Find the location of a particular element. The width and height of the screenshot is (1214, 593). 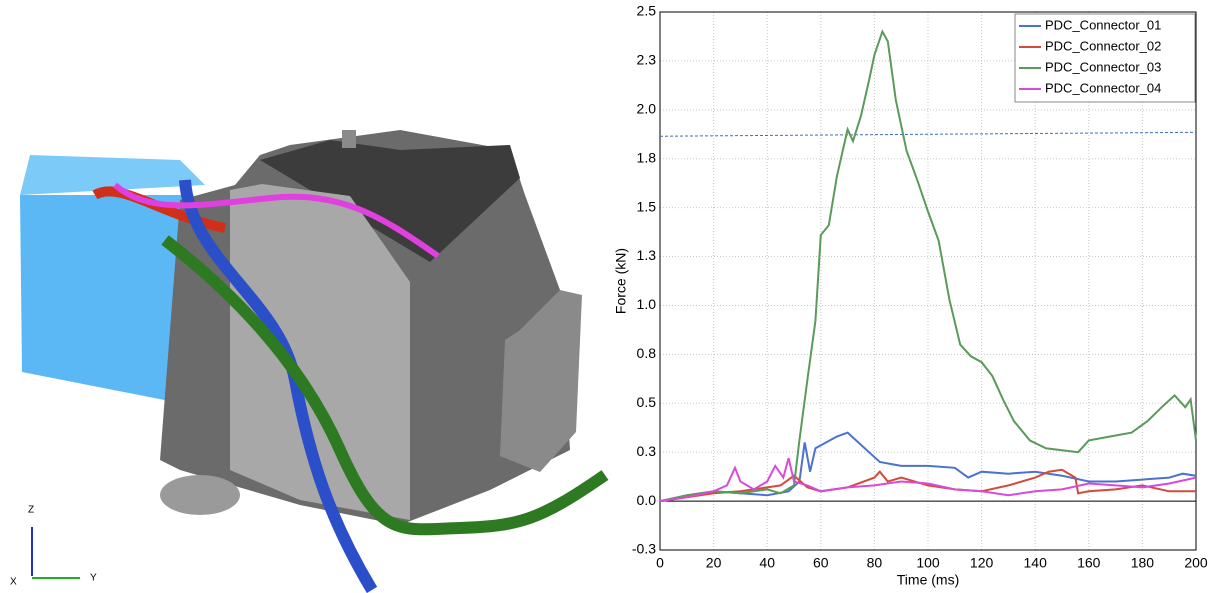

legend-label: PDC_Connector_03 is located at coordinates (1103, 66).